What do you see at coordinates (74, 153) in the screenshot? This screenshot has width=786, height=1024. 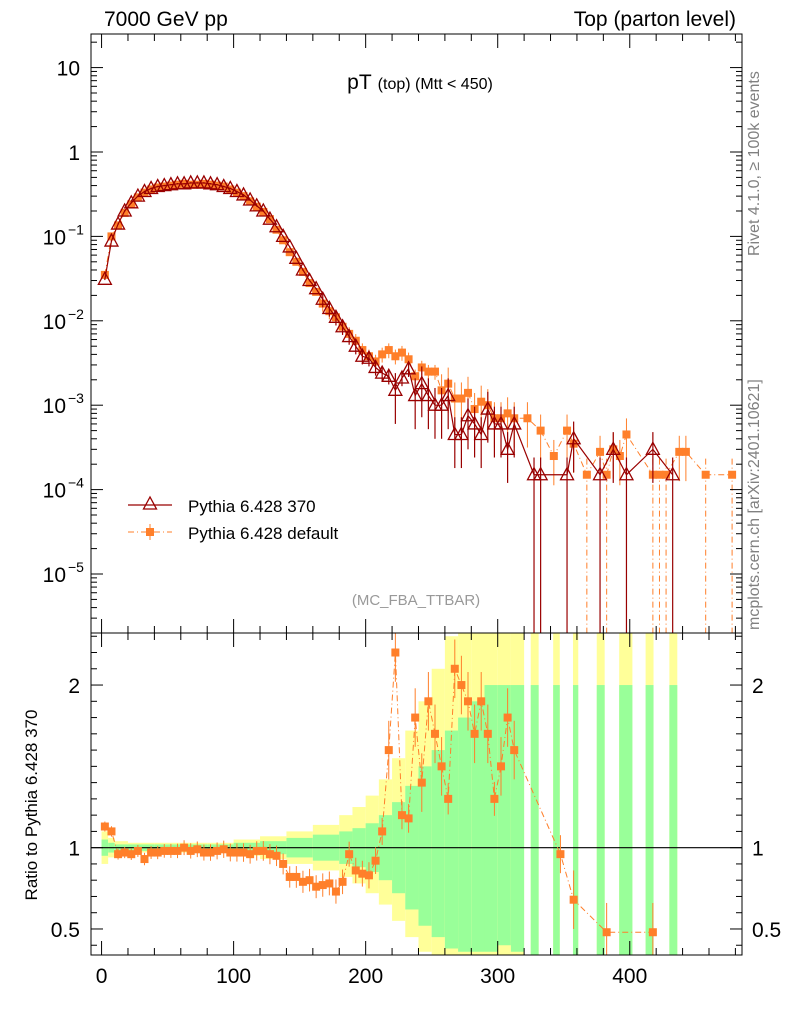 I see `y-tick-label-base: 1` at bounding box center [74, 153].